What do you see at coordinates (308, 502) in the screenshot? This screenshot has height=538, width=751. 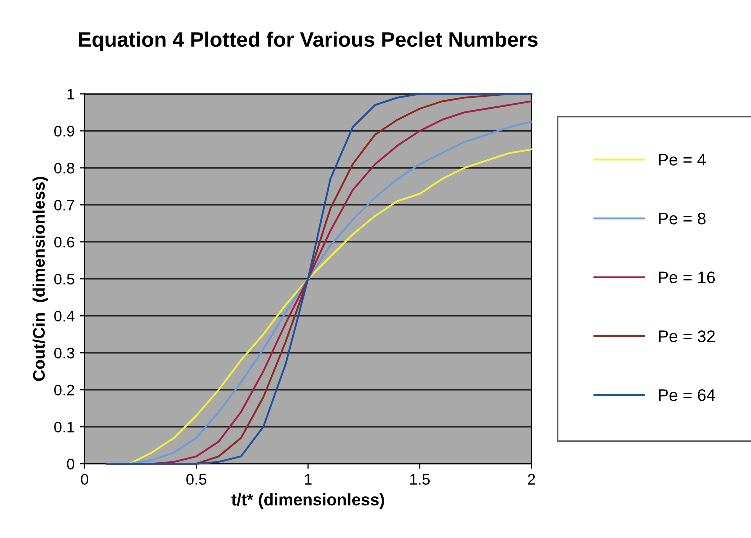 I see `x-axis-title: t/t* (dimensionless)` at bounding box center [308, 502].